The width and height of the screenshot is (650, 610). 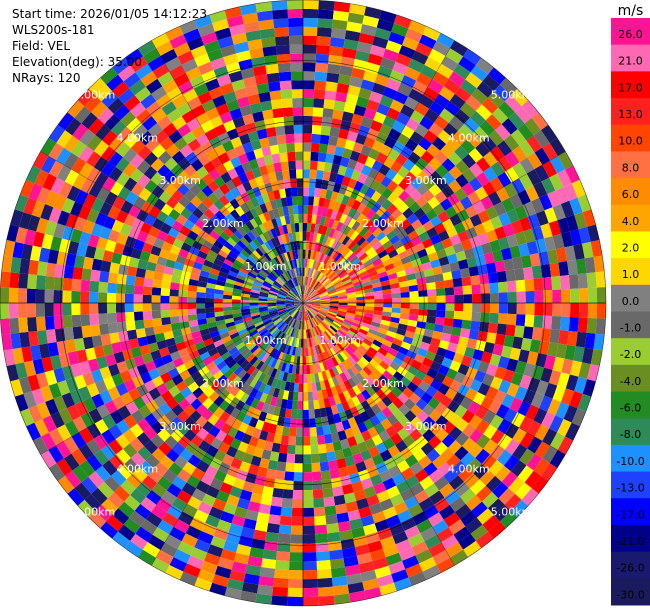 What do you see at coordinates (378, 172) in the screenshot?
I see `azimuth-spoke` at bounding box center [378, 172].